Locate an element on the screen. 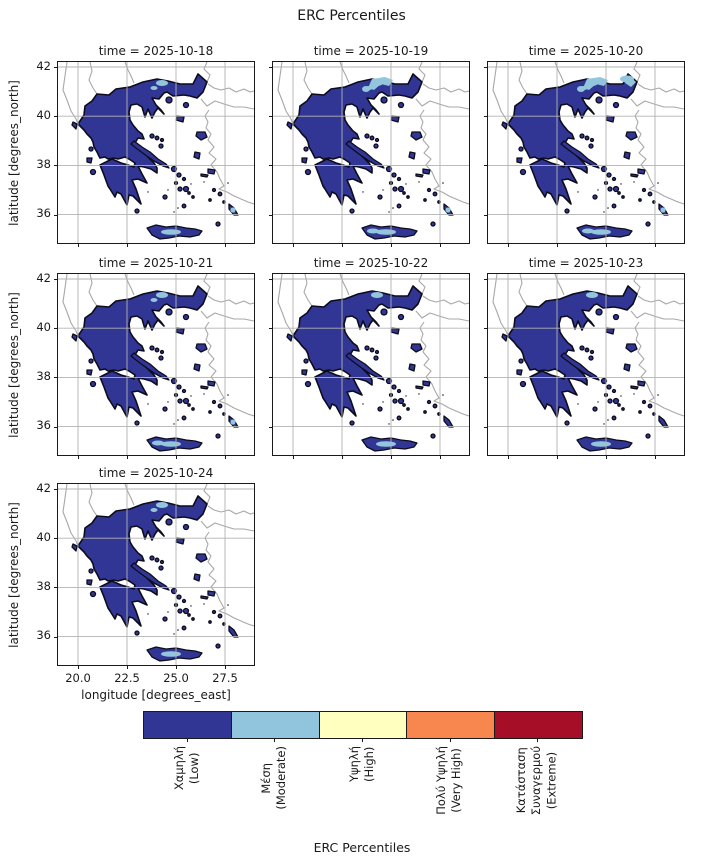 The width and height of the screenshot is (703, 862). subplot-title: time = 2025-10-22 is located at coordinates (371, 263).